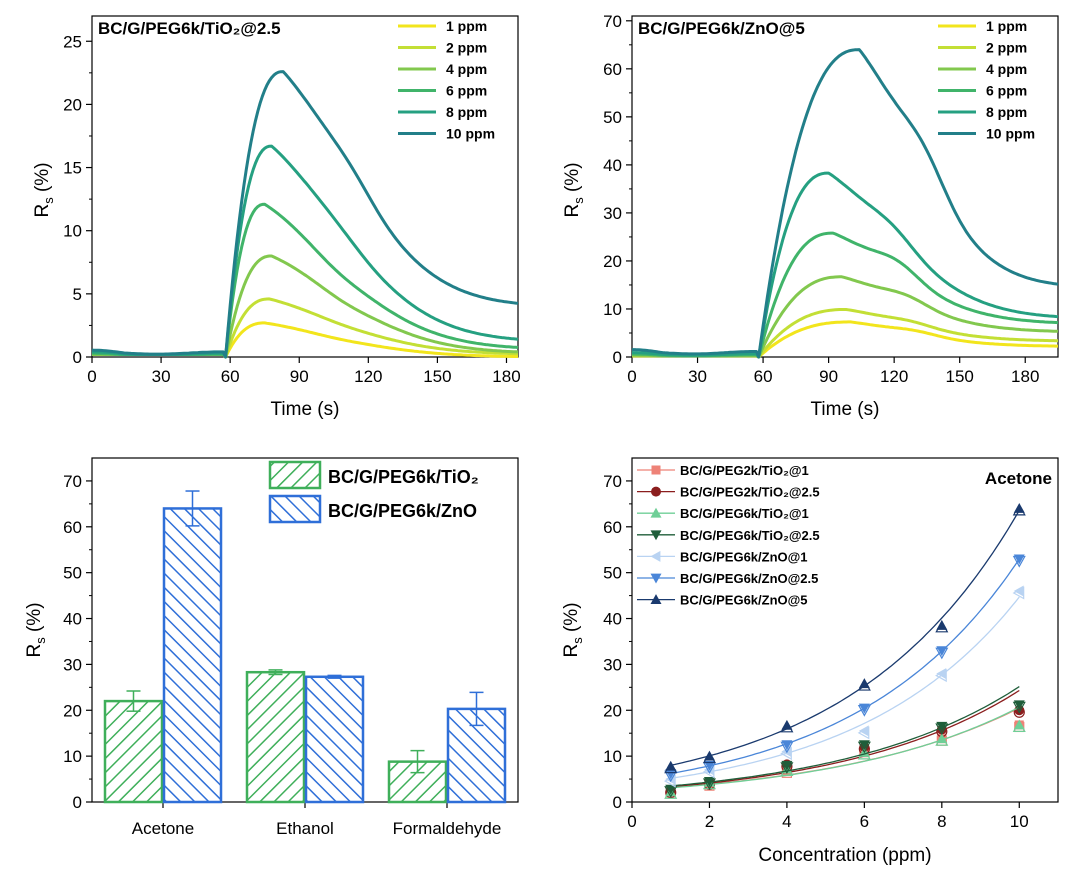  I want to click on panel-top-left-series-line, so click(305, 280).